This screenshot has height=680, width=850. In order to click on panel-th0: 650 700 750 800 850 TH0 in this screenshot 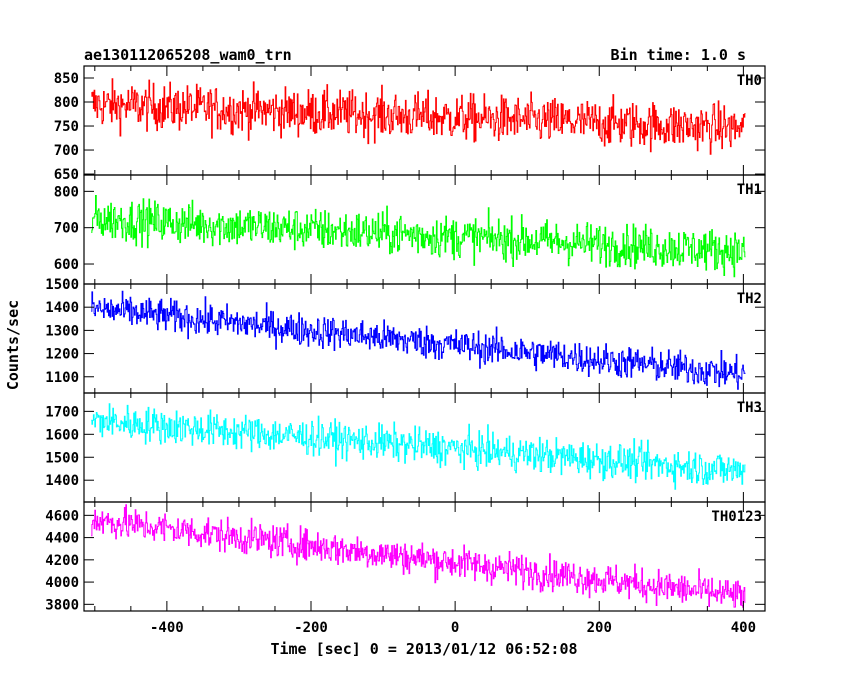, I will do `click(410, 124)`.